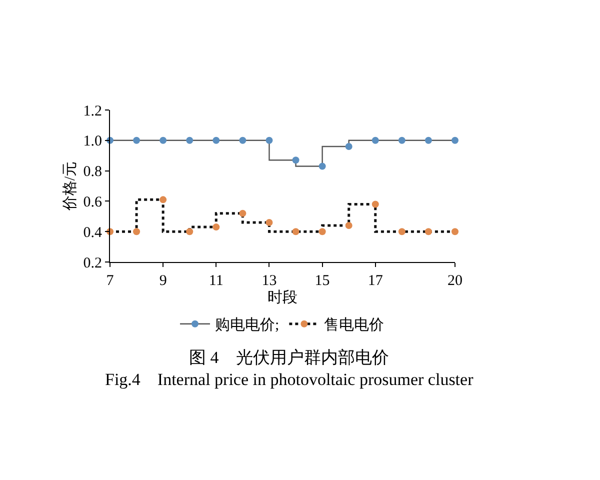  What do you see at coordinates (455, 281) in the screenshot?
I see `x-tick-label: 20` at bounding box center [455, 281].